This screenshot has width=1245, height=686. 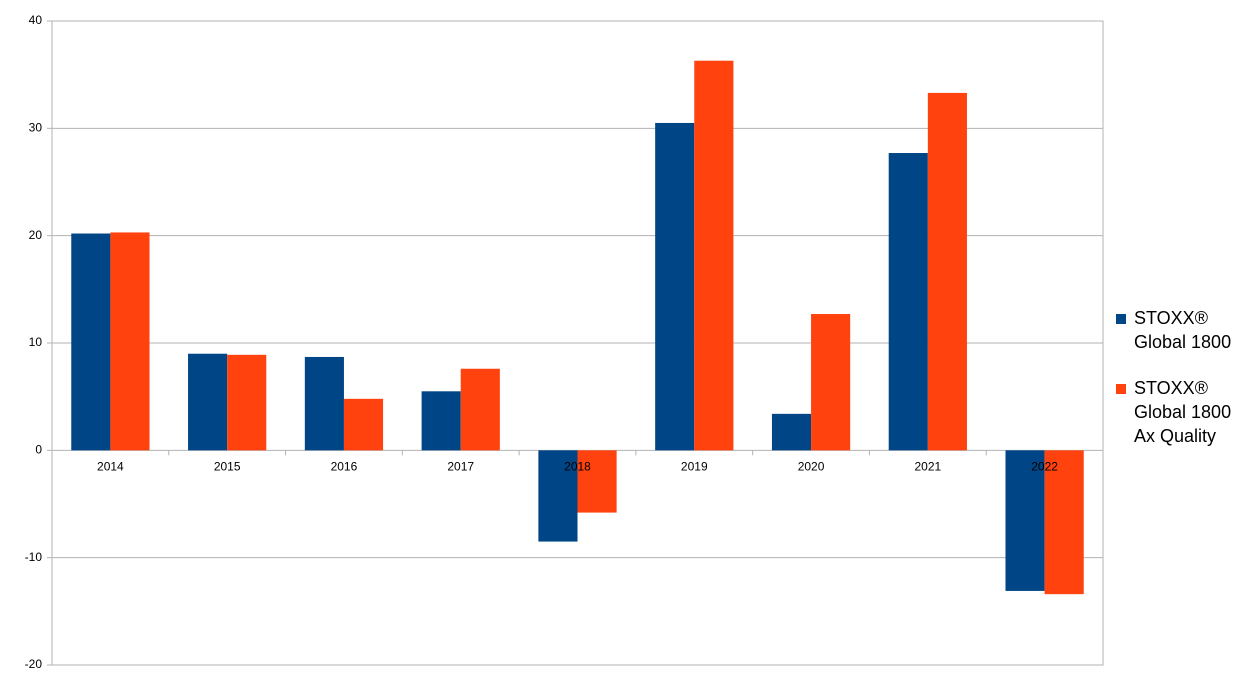 What do you see at coordinates (227, 467) in the screenshot?
I see `x-tick-label: 2015` at bounding box center [227, 467].